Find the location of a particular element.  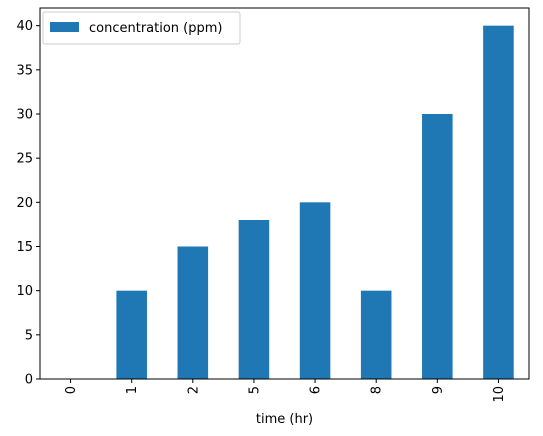

x-axis-label: time (hr) is located at coordinates (284, 419).